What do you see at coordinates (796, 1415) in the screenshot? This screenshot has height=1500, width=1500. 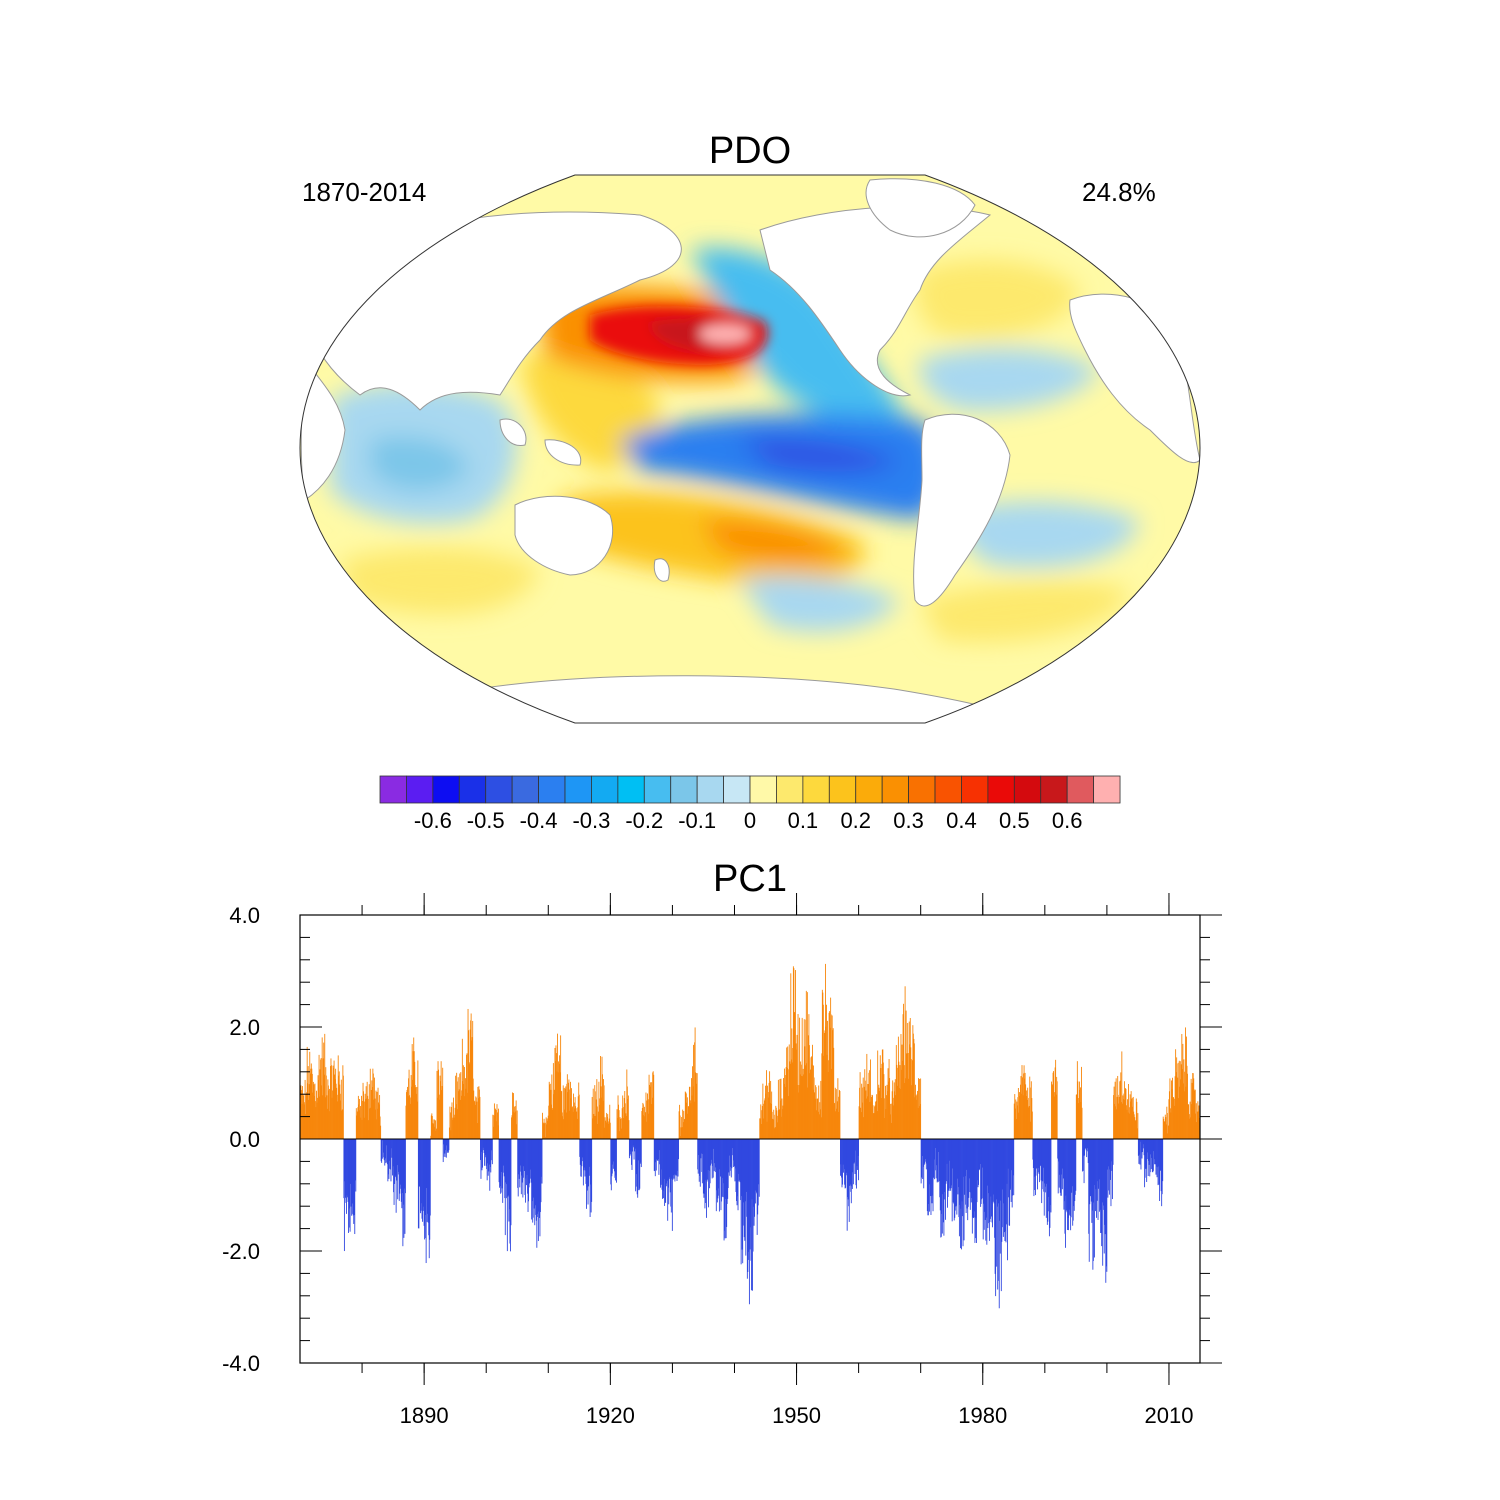 I see `x-tick-label-1950: 1950` at bounding box center [796, 1415].